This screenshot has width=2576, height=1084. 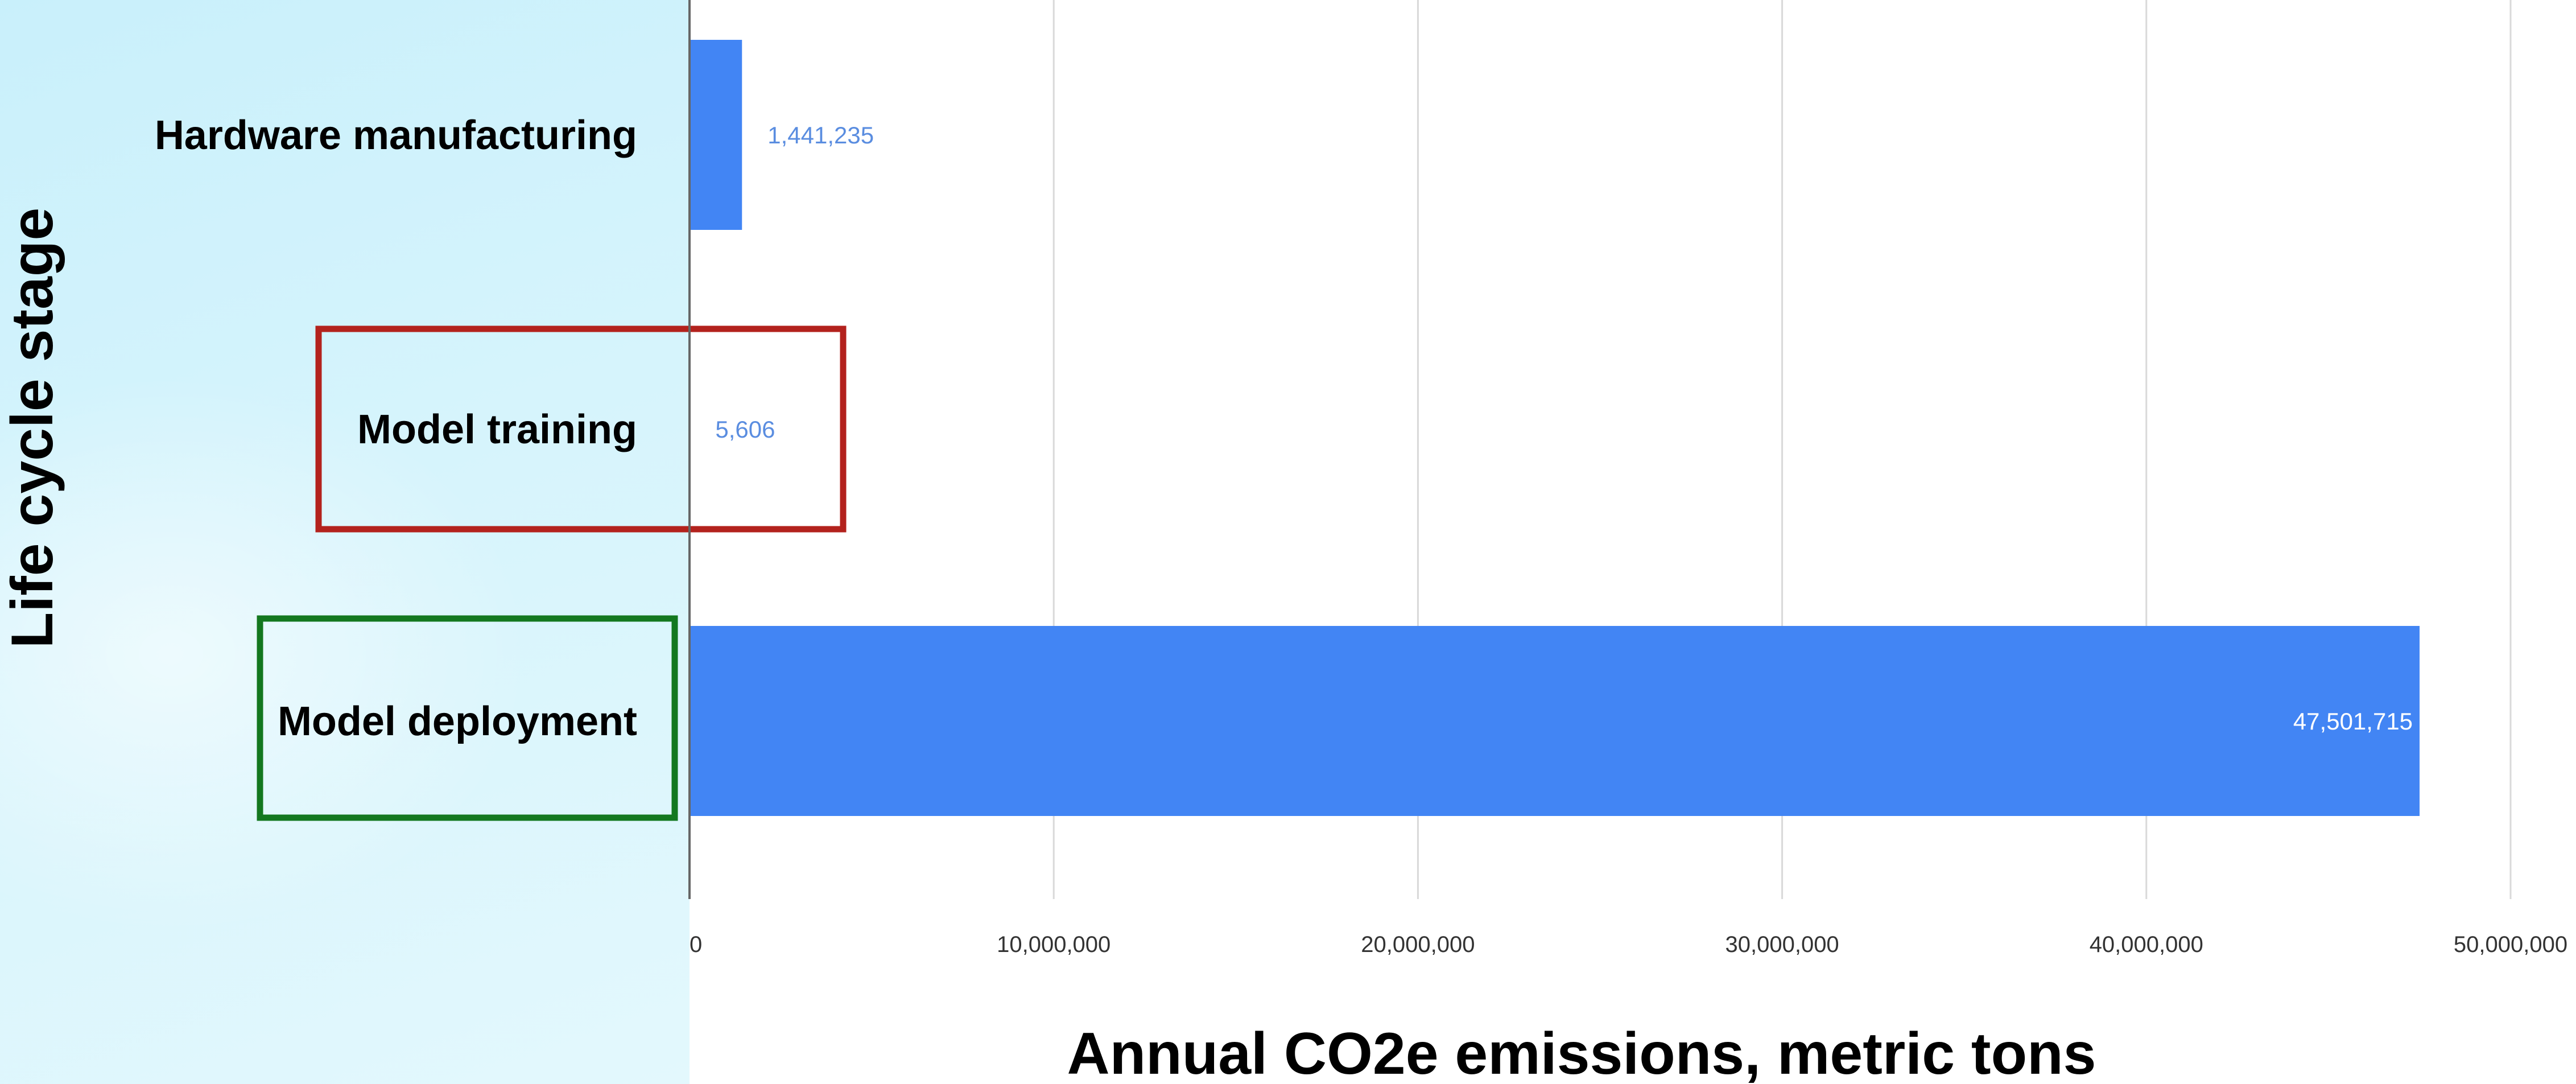 I want to click on x-tick-label: 50,000,000, so click(x=2511, y=944).